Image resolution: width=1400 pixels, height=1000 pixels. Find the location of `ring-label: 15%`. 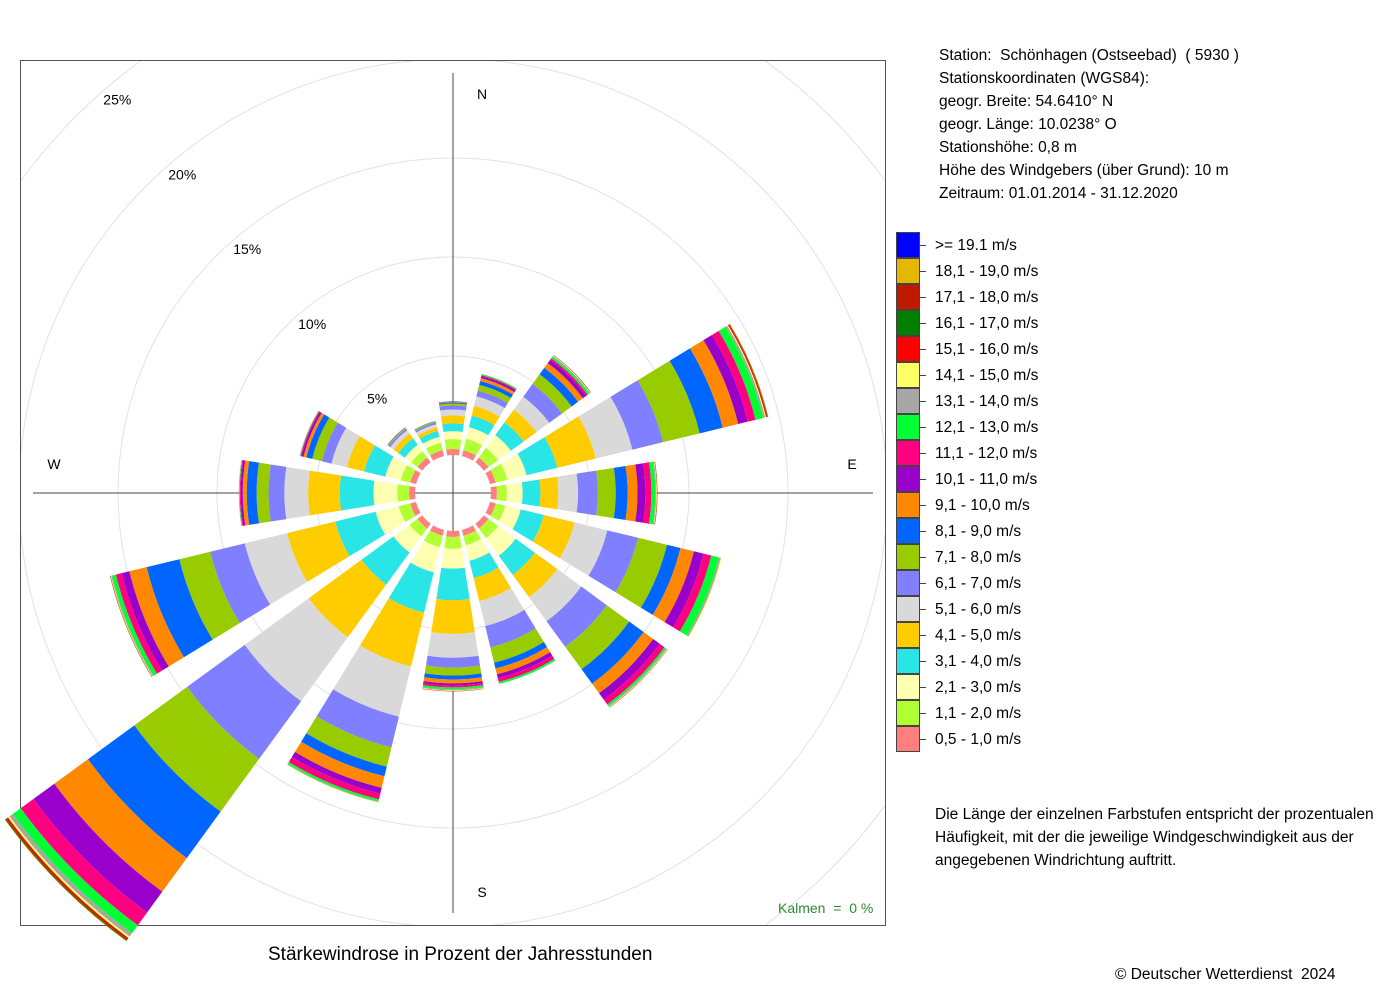

ring-label: 15% is located at coordinates (247, 249).